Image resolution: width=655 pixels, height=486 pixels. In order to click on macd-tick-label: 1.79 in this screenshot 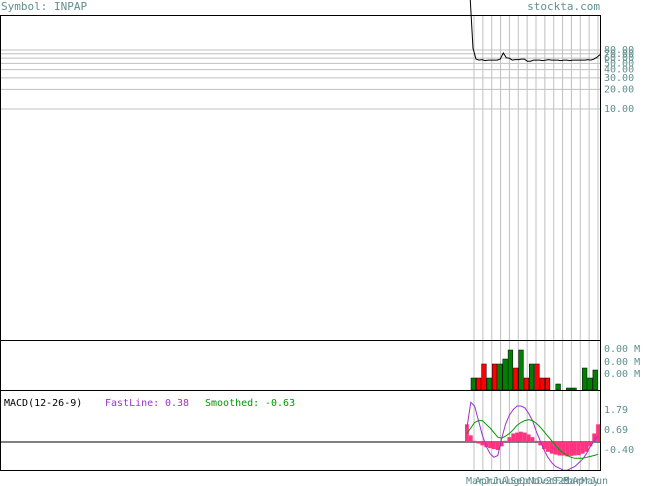, I will do `click(616, 410)`.